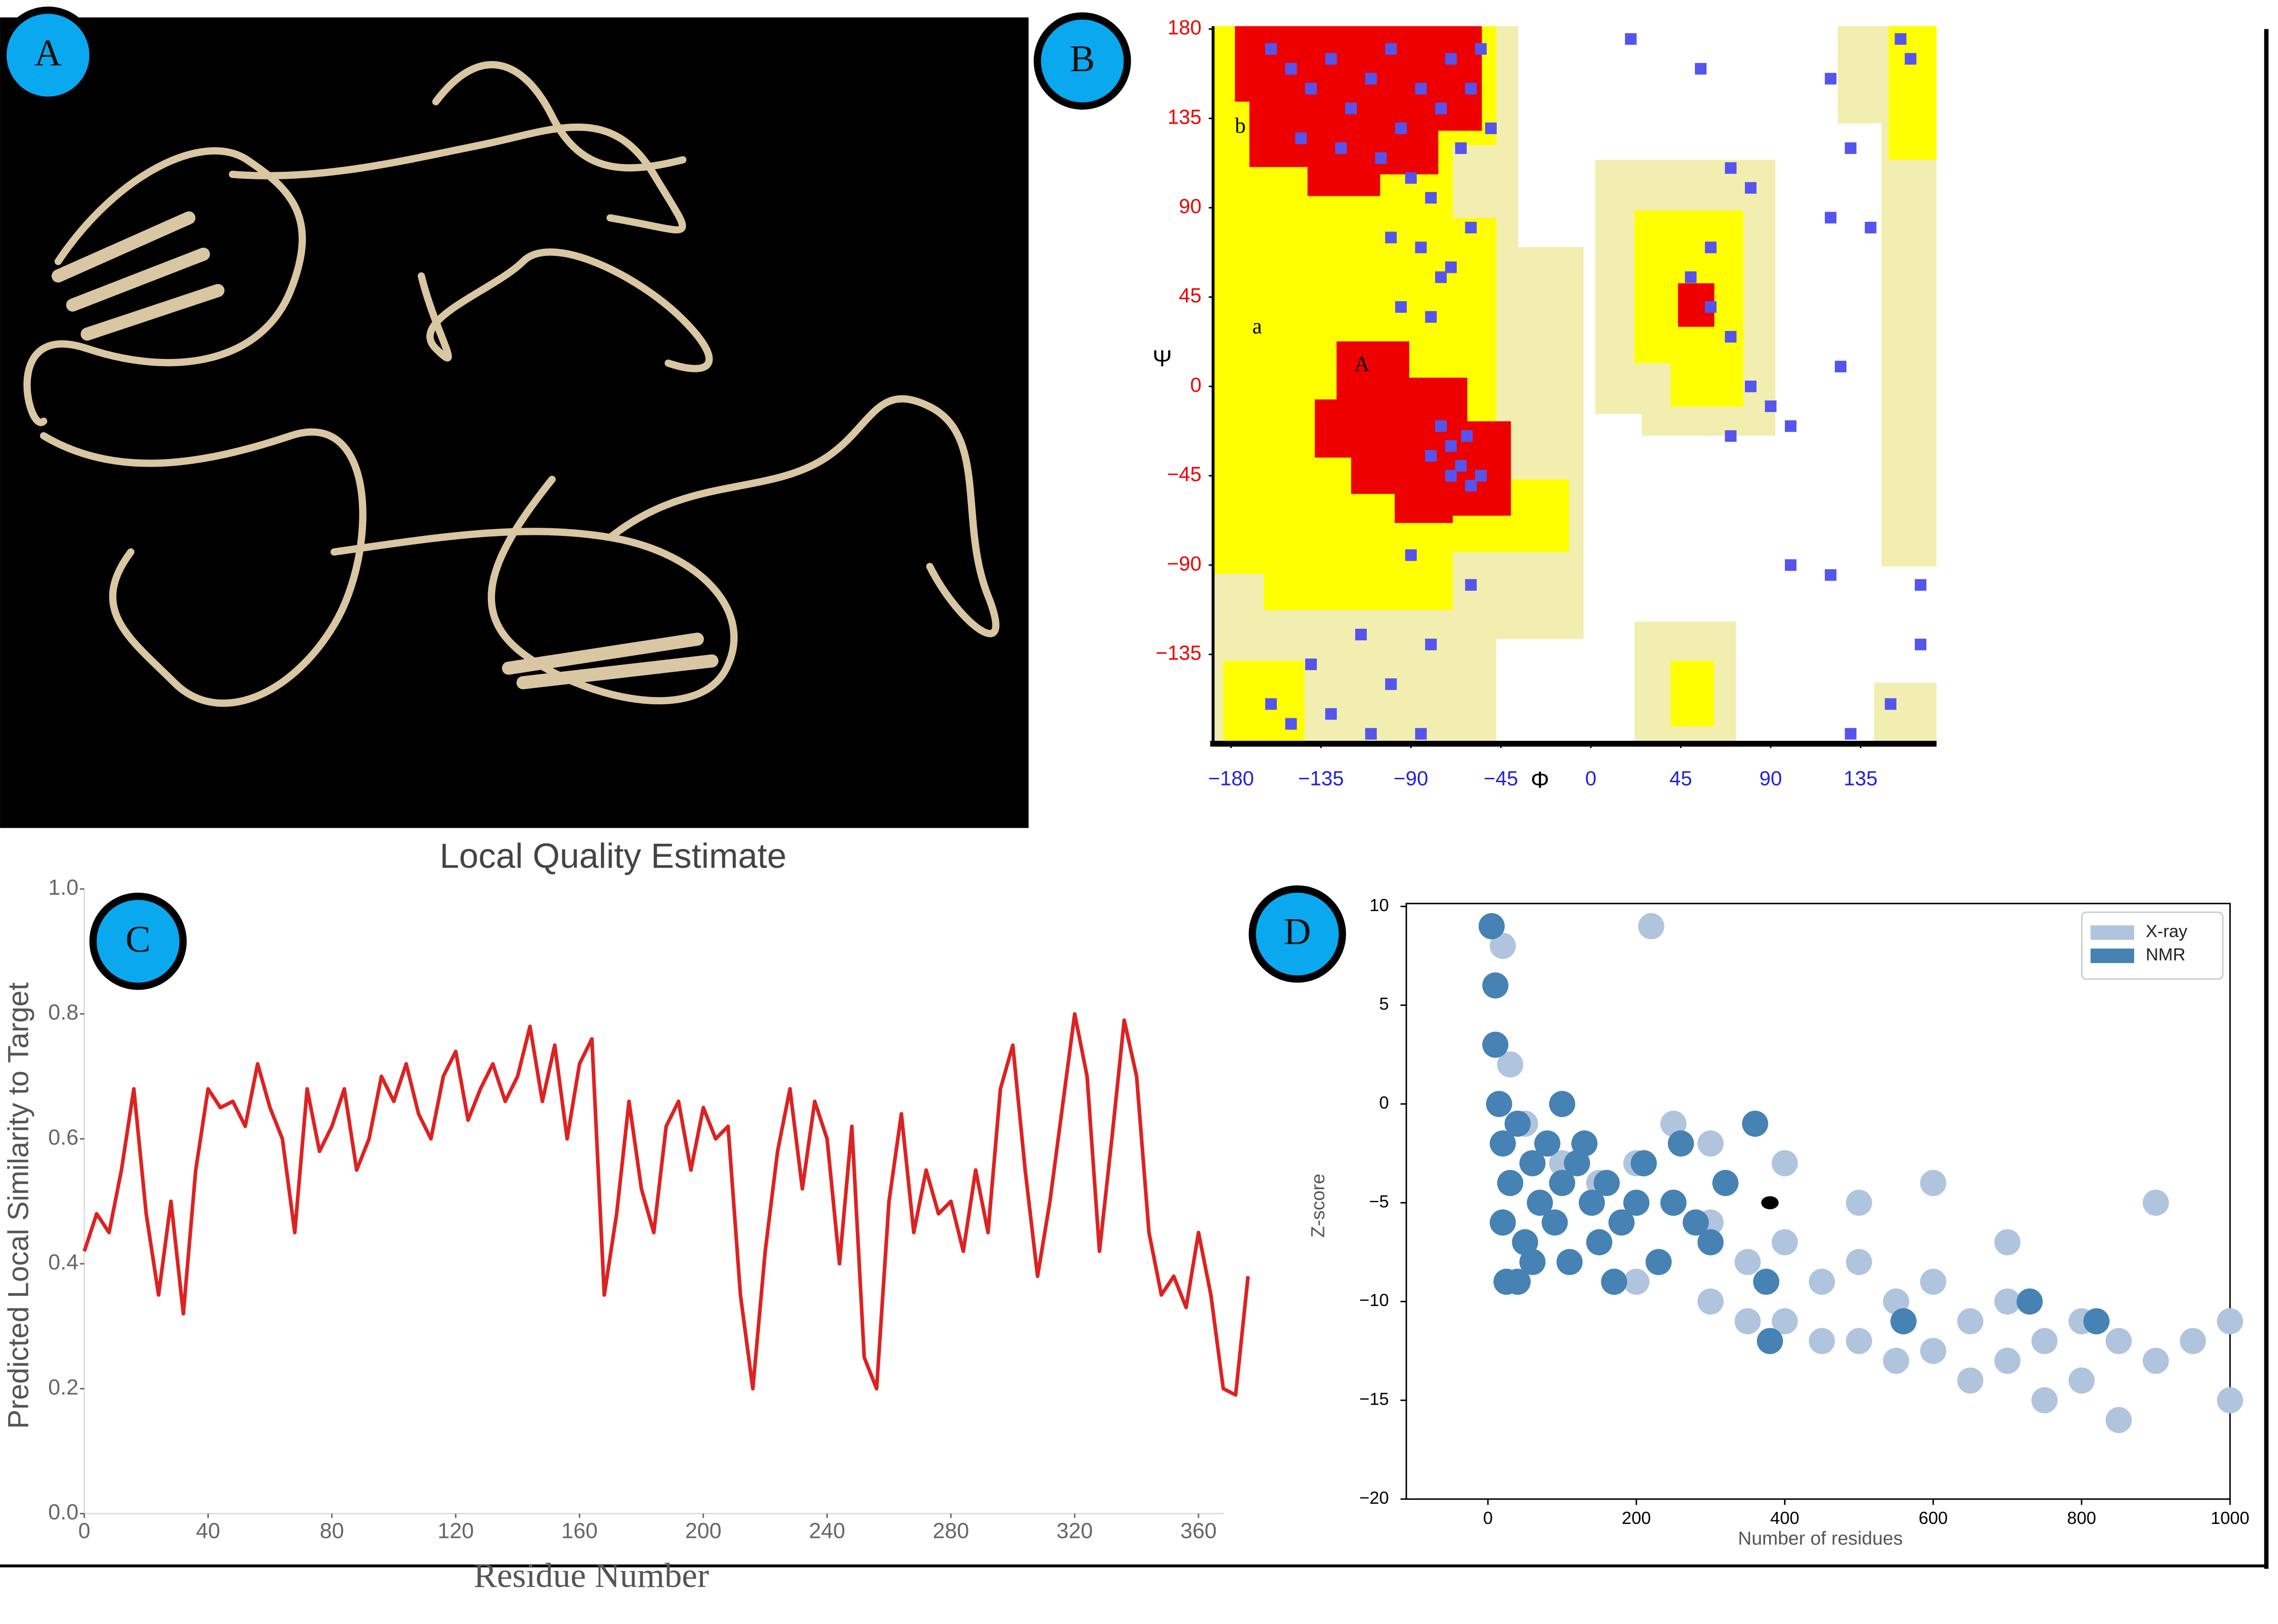  Describe the element at coordinates (63, 1012) in the screenshot. I see `y-tick-label: 0.8` at that location.